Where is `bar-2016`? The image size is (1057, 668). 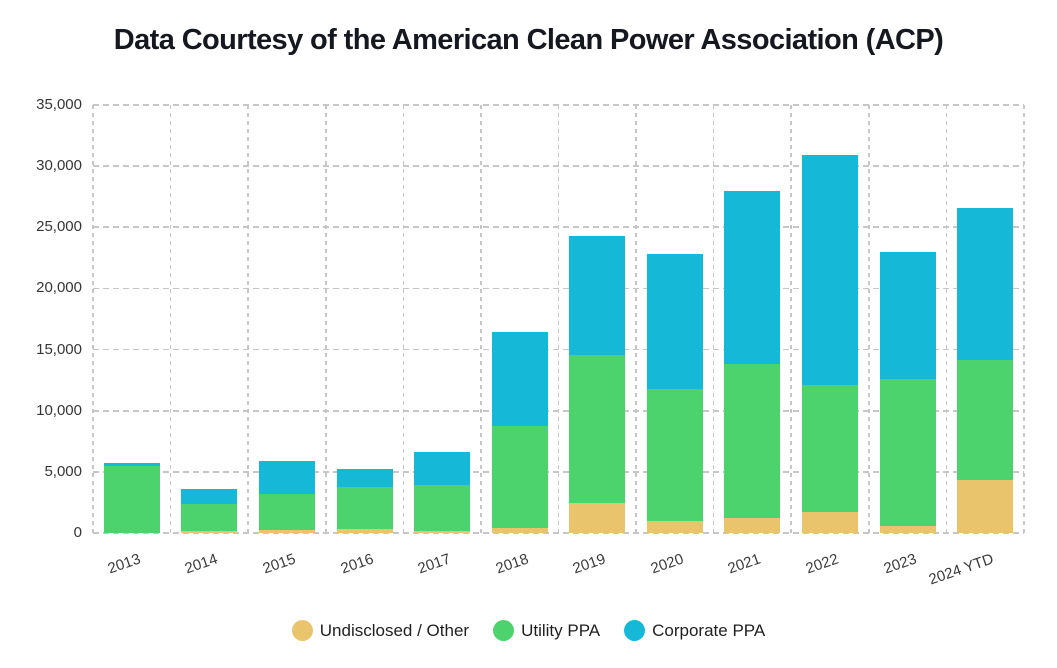
bar-2016 is located at coordinates (364, 501).